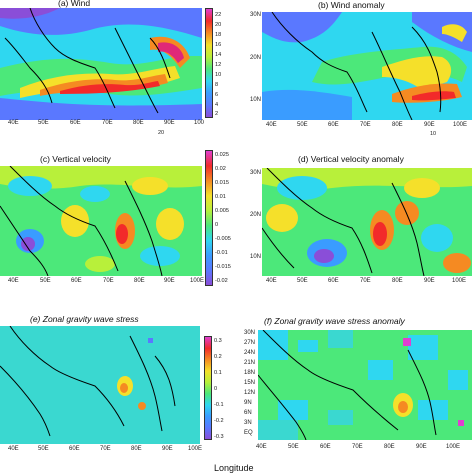 The height and width of the screenshot is (474, 474). I want to click on lat-label: 3N, so click(248, 423).